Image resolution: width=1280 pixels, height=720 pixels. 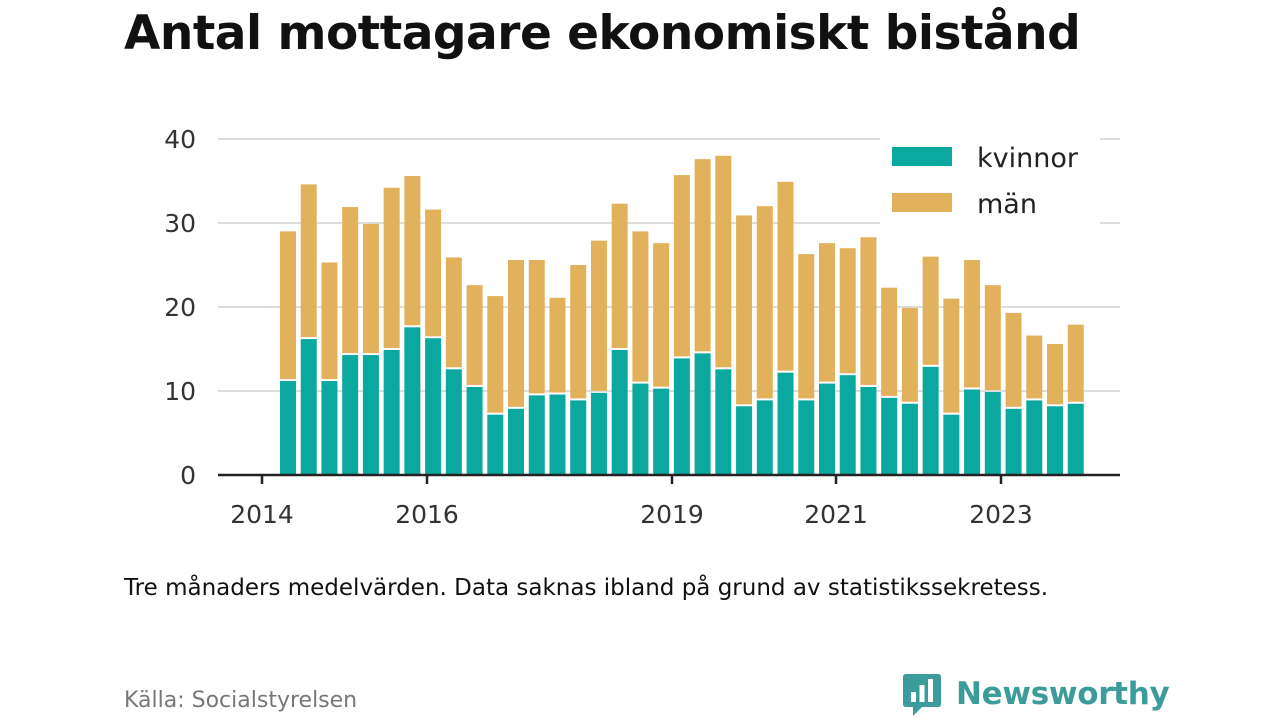 What do you see at coordinates (922, 695) in the screenshot?
I see `chat-bars-icon` at bounding box center [922, 695].